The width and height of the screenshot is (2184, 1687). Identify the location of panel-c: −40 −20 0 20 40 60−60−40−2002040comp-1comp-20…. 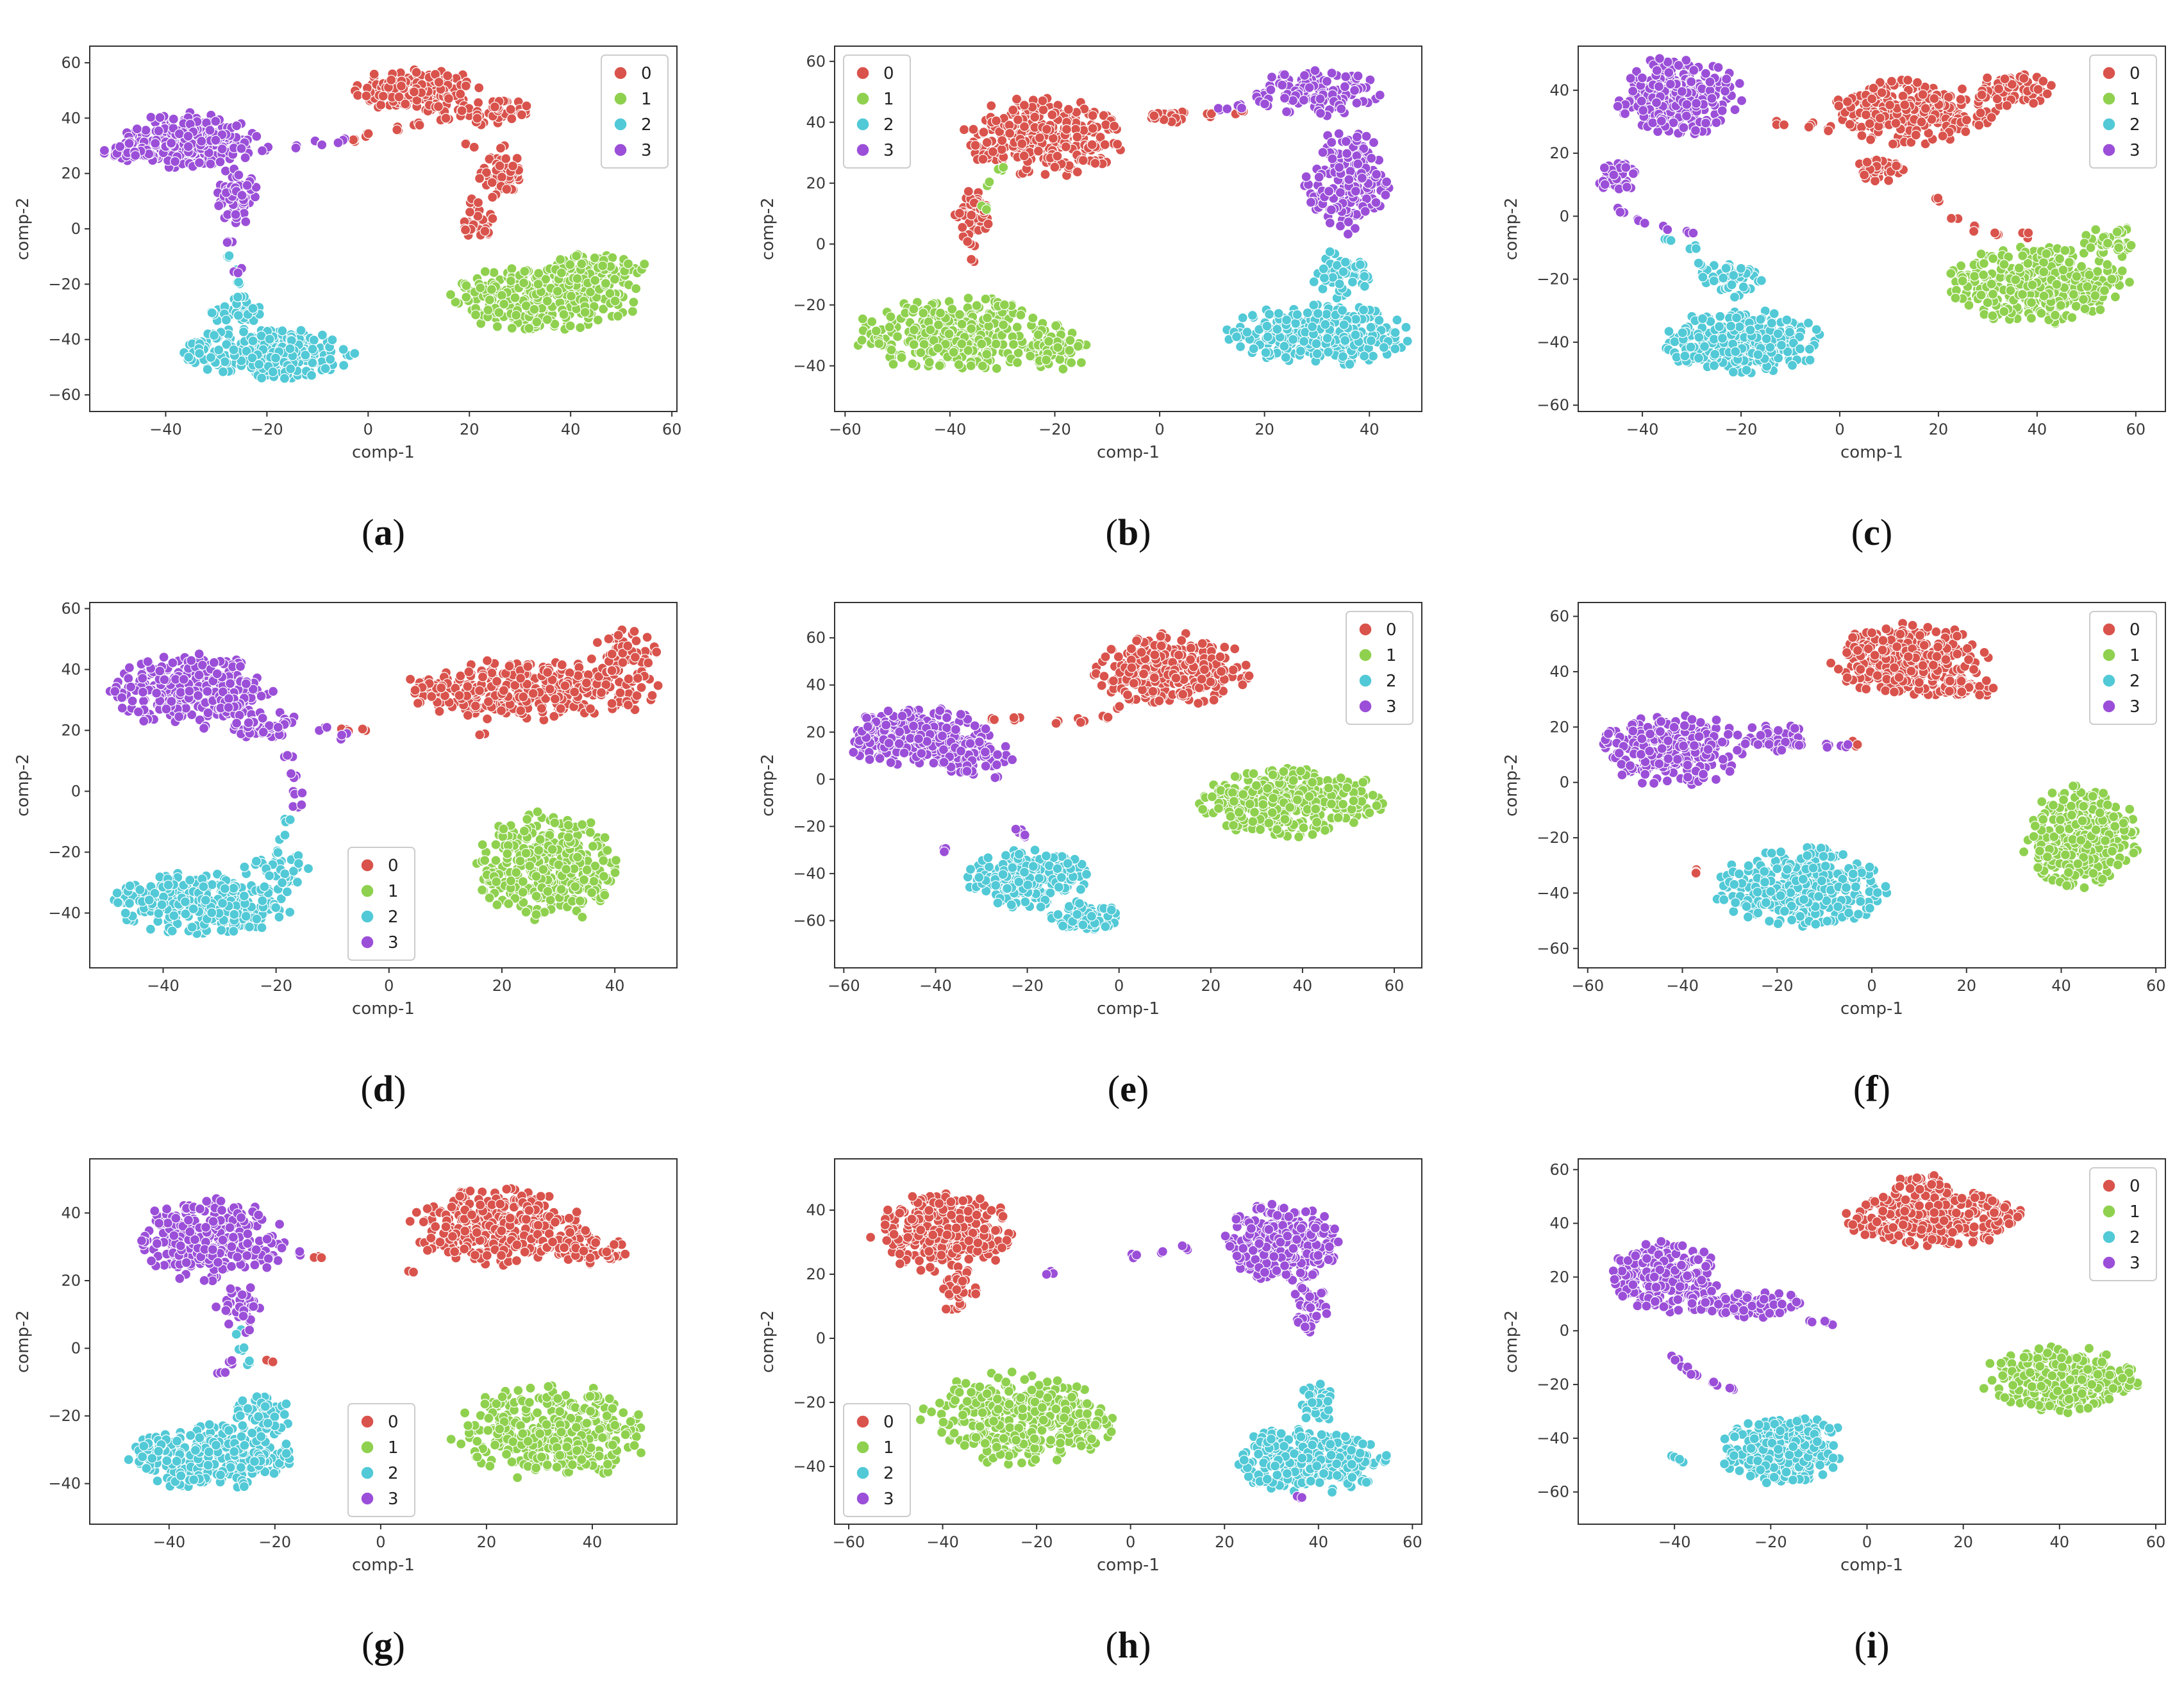
(1834, 299).